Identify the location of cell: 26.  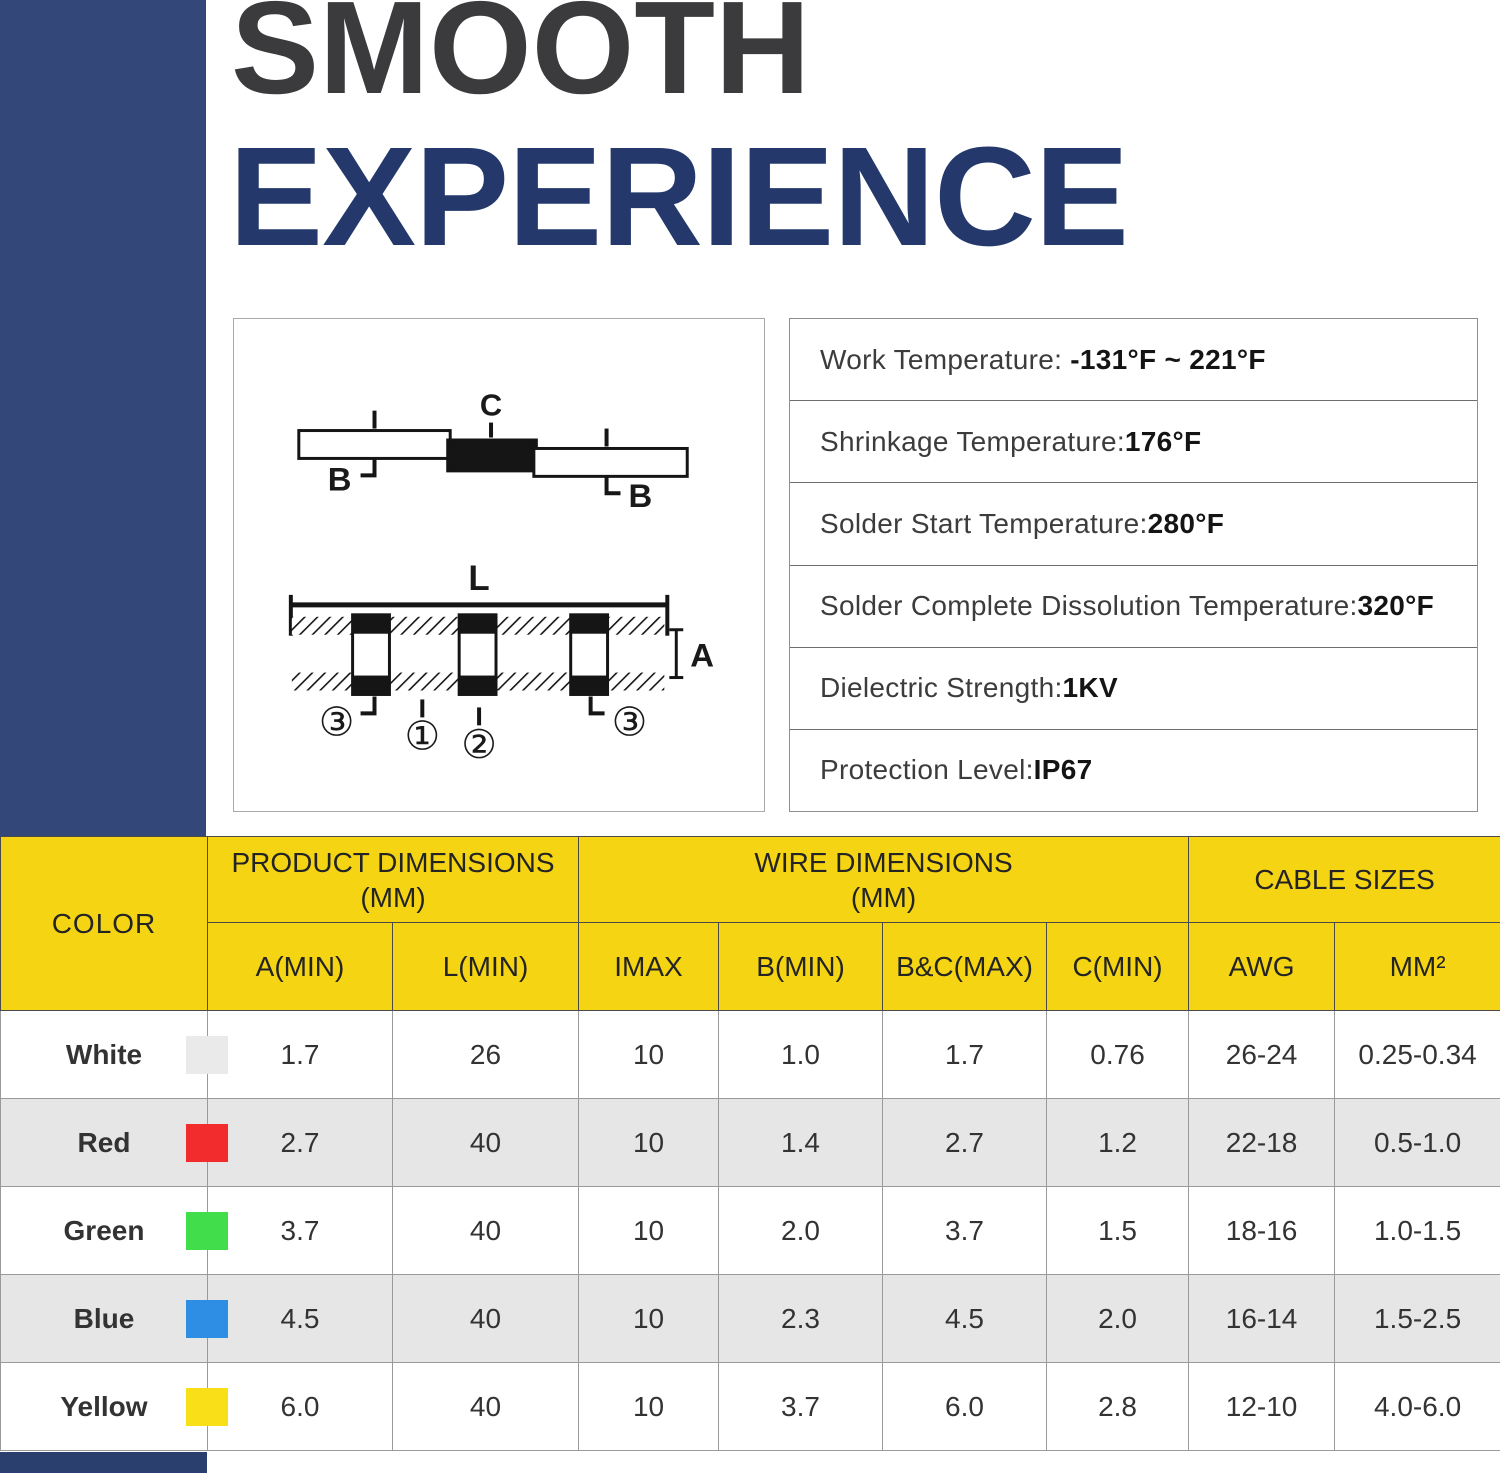
(485, 1054).